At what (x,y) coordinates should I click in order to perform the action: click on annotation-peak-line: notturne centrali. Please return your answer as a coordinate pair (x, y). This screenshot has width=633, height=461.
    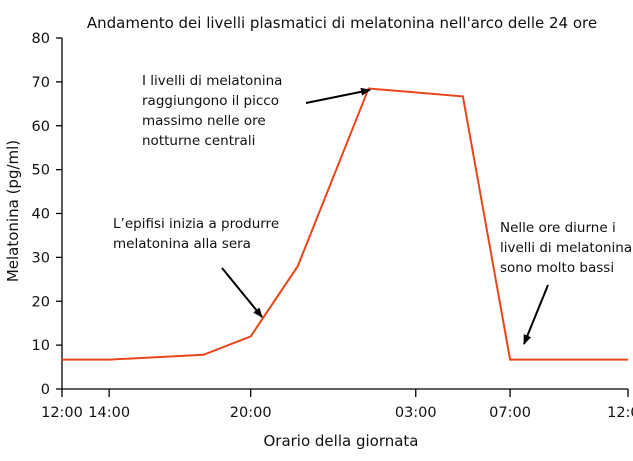
    Looking at the image, I should click on (198, 141).